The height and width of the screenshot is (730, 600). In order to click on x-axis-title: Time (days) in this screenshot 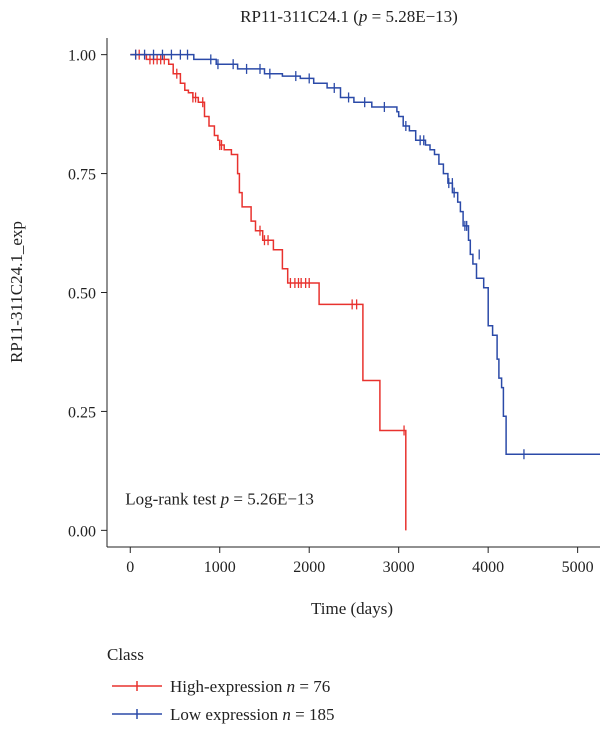, I will do `click(352, 608)`.